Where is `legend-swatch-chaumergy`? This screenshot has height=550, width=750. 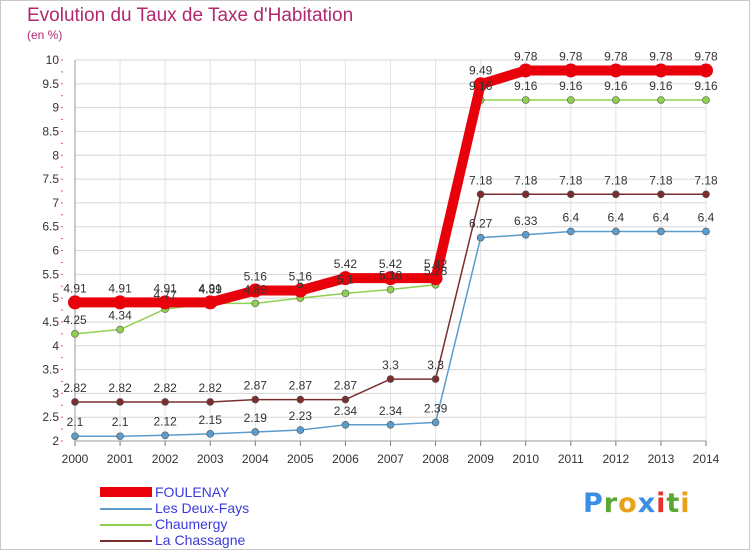 legend-swatch-chaumergy is located at coordinates (126, 525).